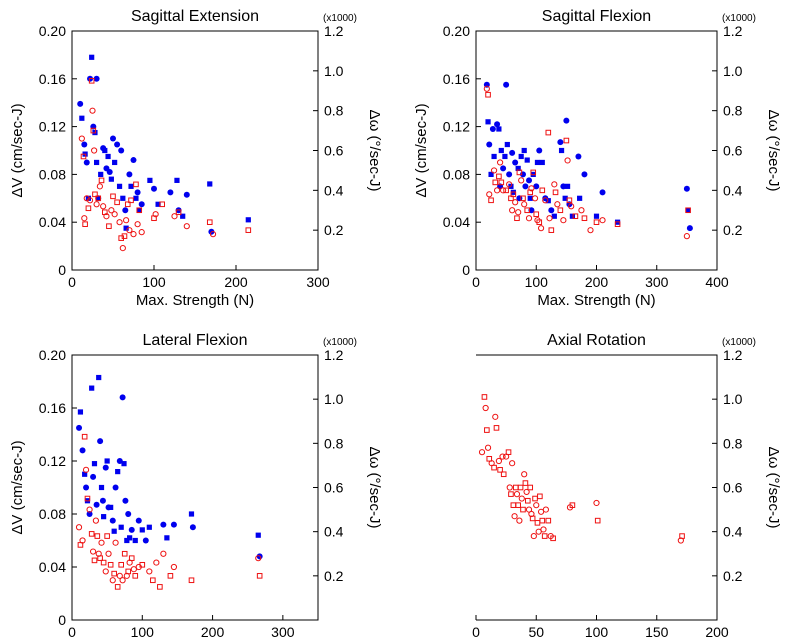 The height and width of the screenshot is (643, 800). Describe the element at coordinates (165, 164) in the screenshot. I see `series-delta-omega` at that location.